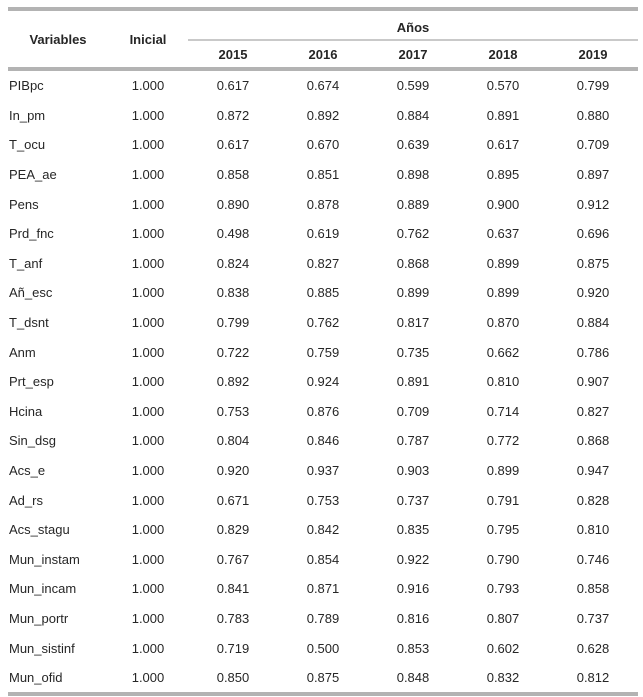 This screenshot has height=697, width=643. Describe the element at coordinates (31, 293) in the screenshot. I see `variable-name-cell: Añ_esc` at that location.